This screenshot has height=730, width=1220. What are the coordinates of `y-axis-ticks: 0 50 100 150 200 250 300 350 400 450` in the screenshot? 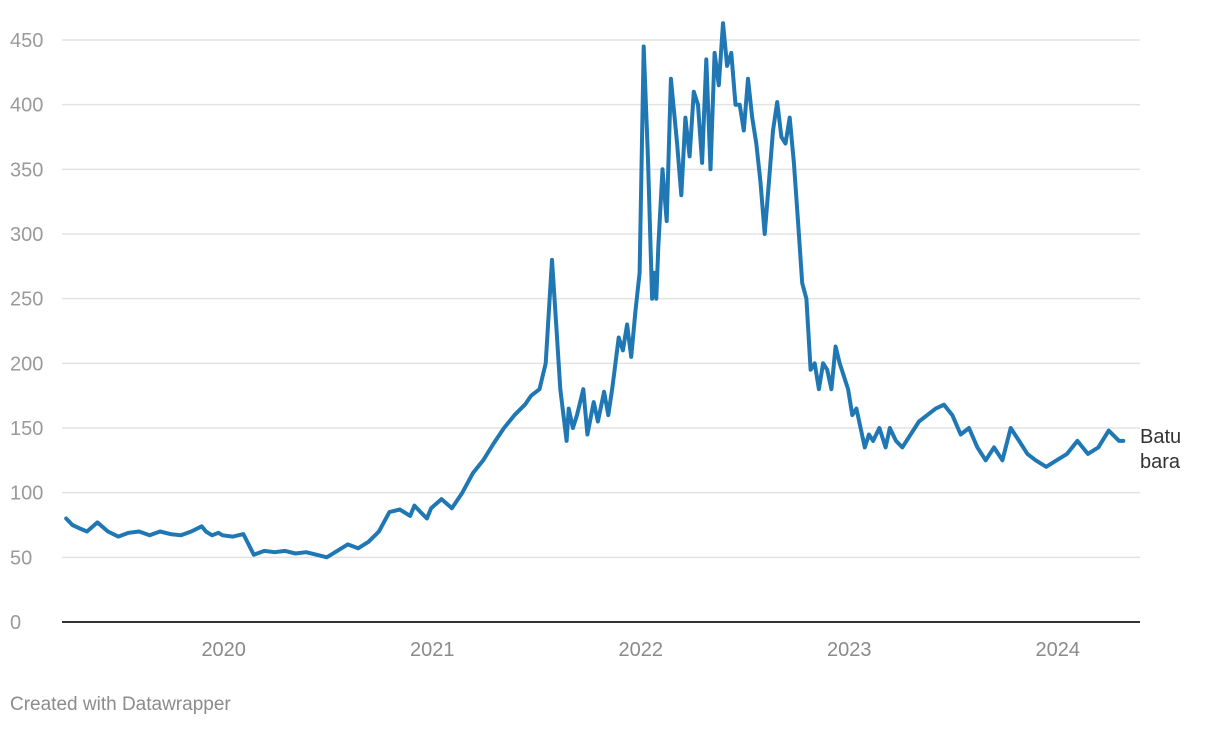 It's located at (26, 332).